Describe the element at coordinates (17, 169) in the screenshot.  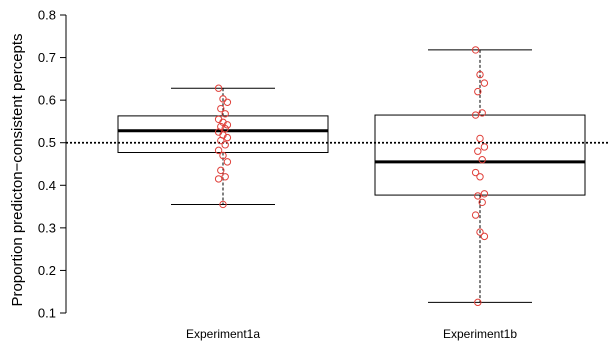
I see `y-axis-label: Proportion predicton−consistent percepts` at that location.